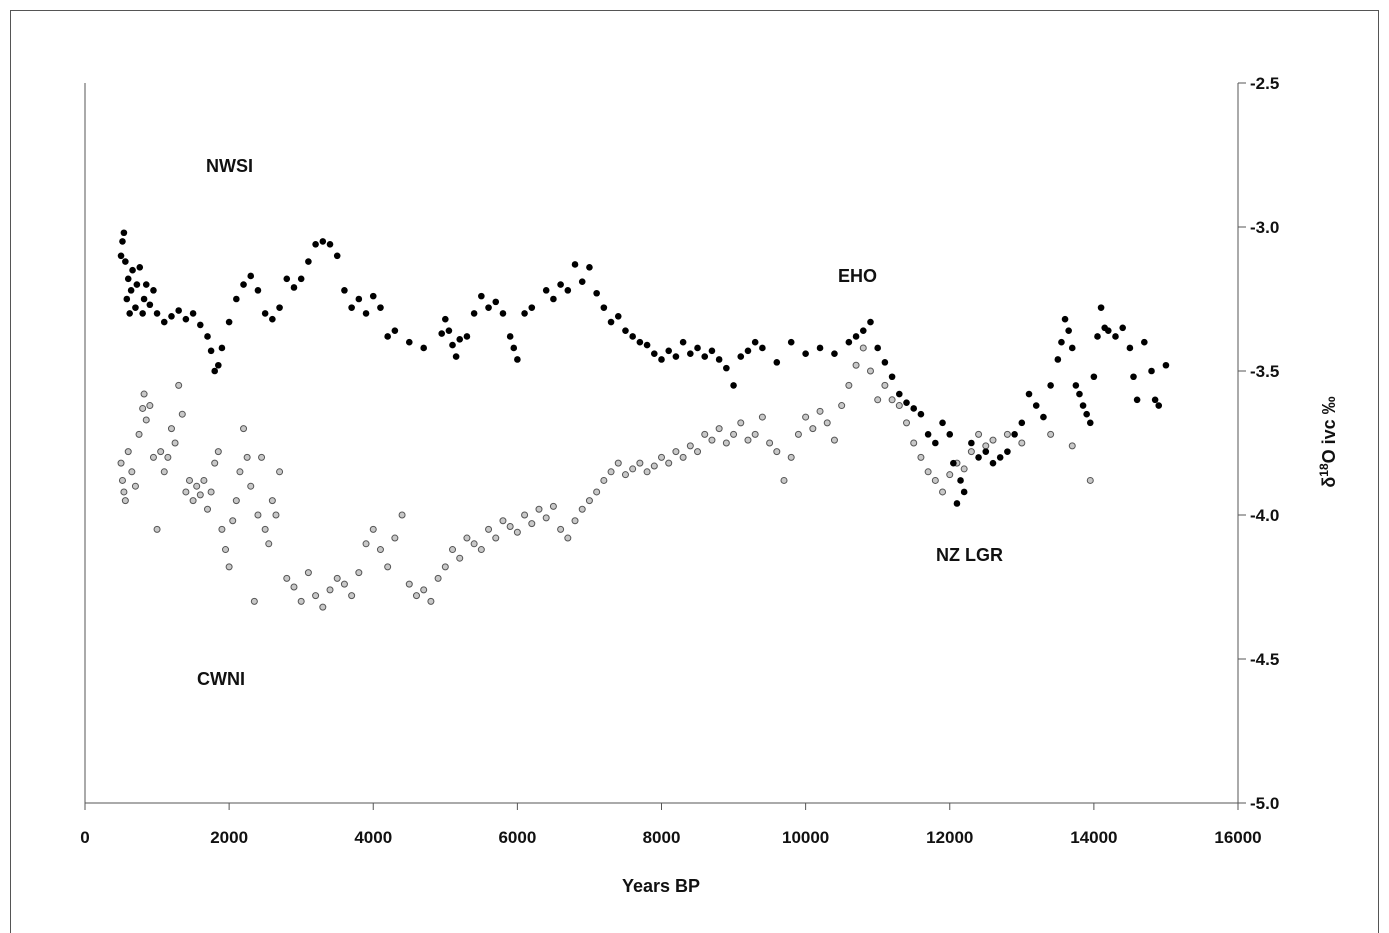  I want to click on x-tick-label: 0, so click(84, 837).